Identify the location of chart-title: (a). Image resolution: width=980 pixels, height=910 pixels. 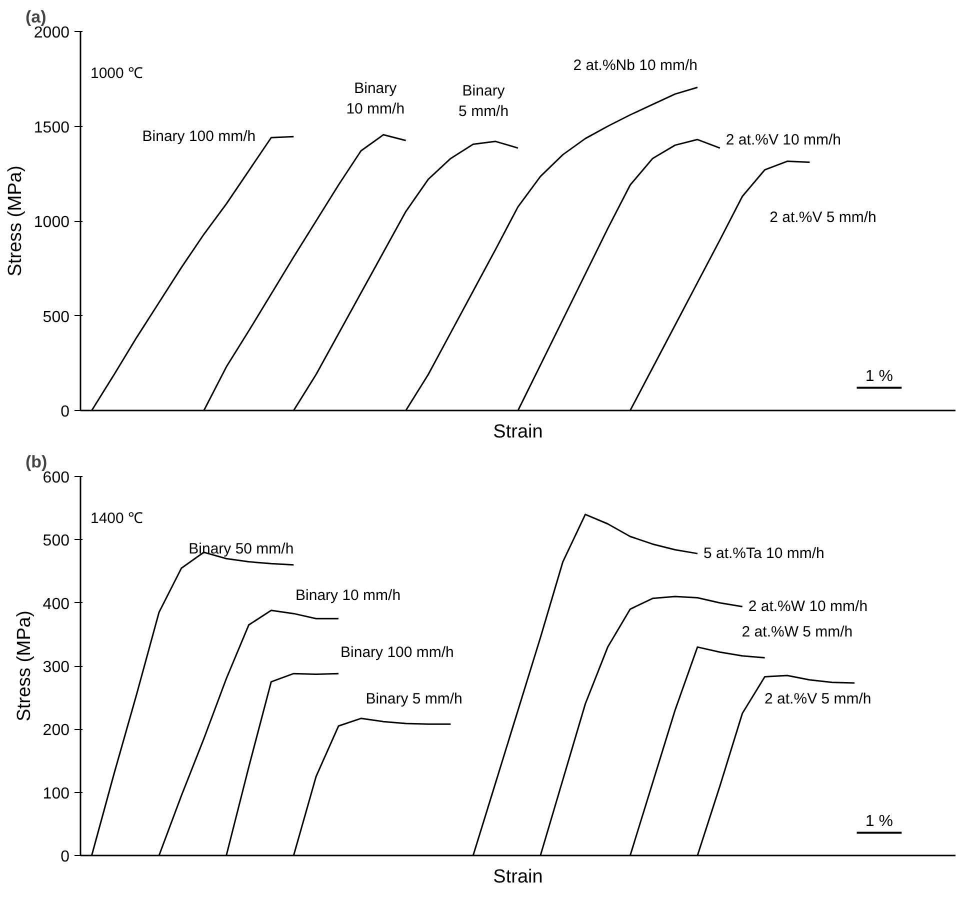
(36, 17).